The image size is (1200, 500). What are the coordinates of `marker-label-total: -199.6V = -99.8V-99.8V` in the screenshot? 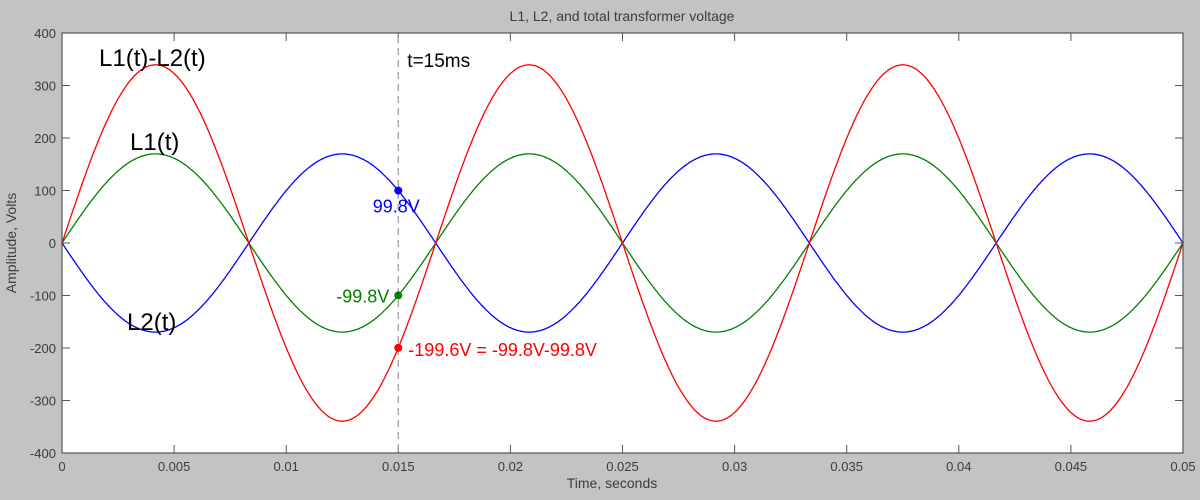 It's located at (502, 350).